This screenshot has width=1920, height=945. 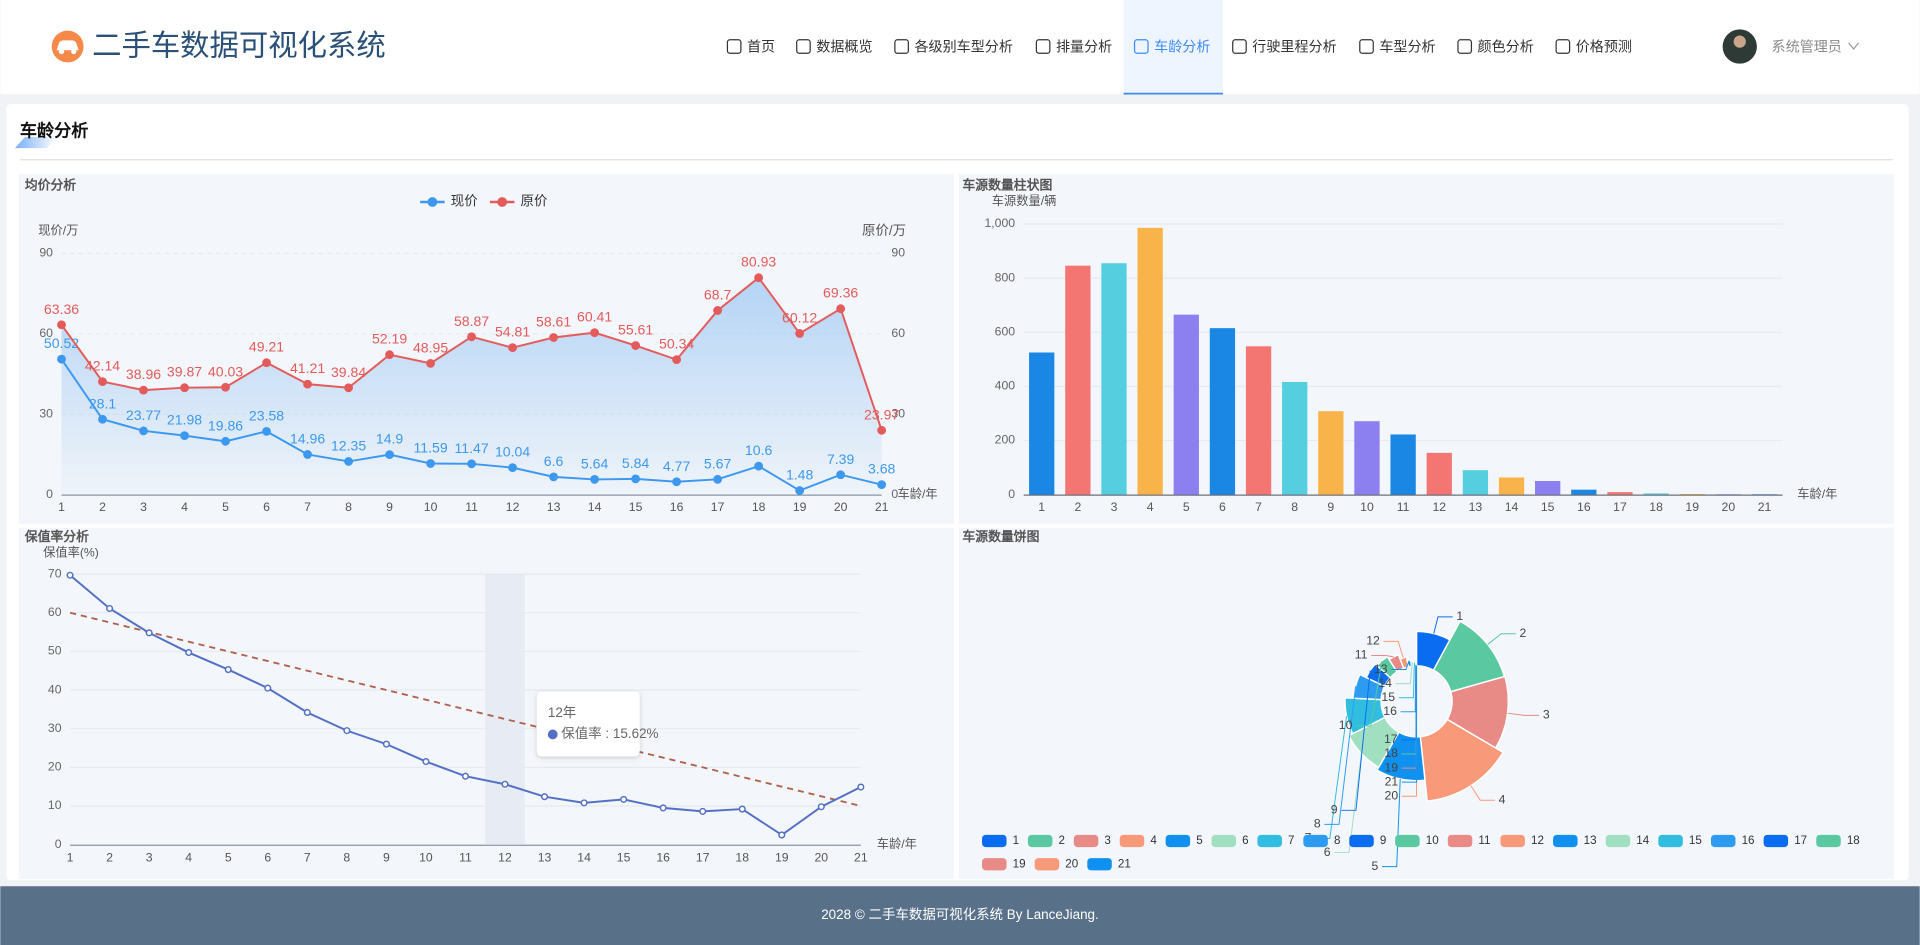 I want to click on legend-label: 18, so click(x=1853, y=840).